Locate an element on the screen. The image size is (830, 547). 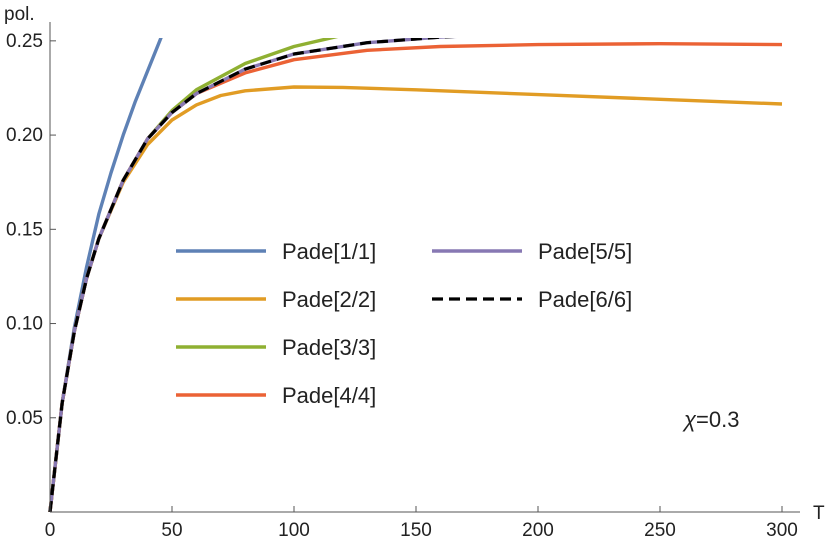
legend-label: Pade[4/4] is located at coordinates (329, 395).